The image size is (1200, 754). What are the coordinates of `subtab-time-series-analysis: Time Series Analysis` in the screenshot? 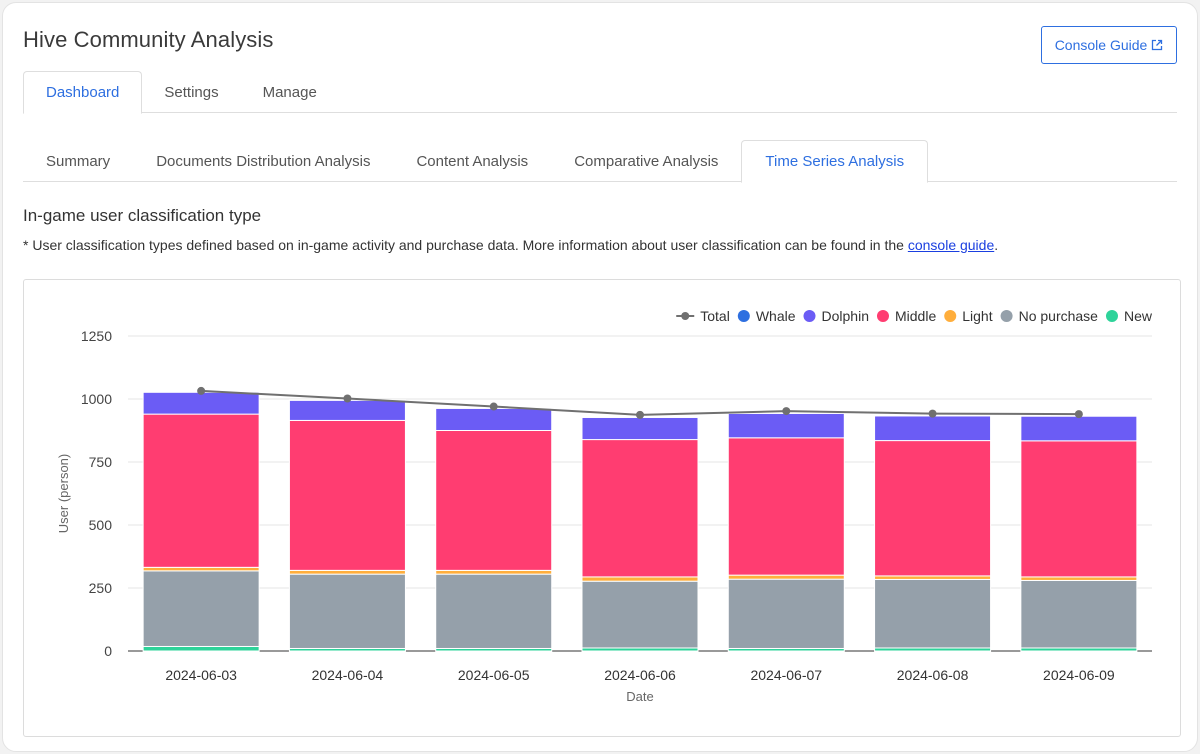 It's located at (835, 161).